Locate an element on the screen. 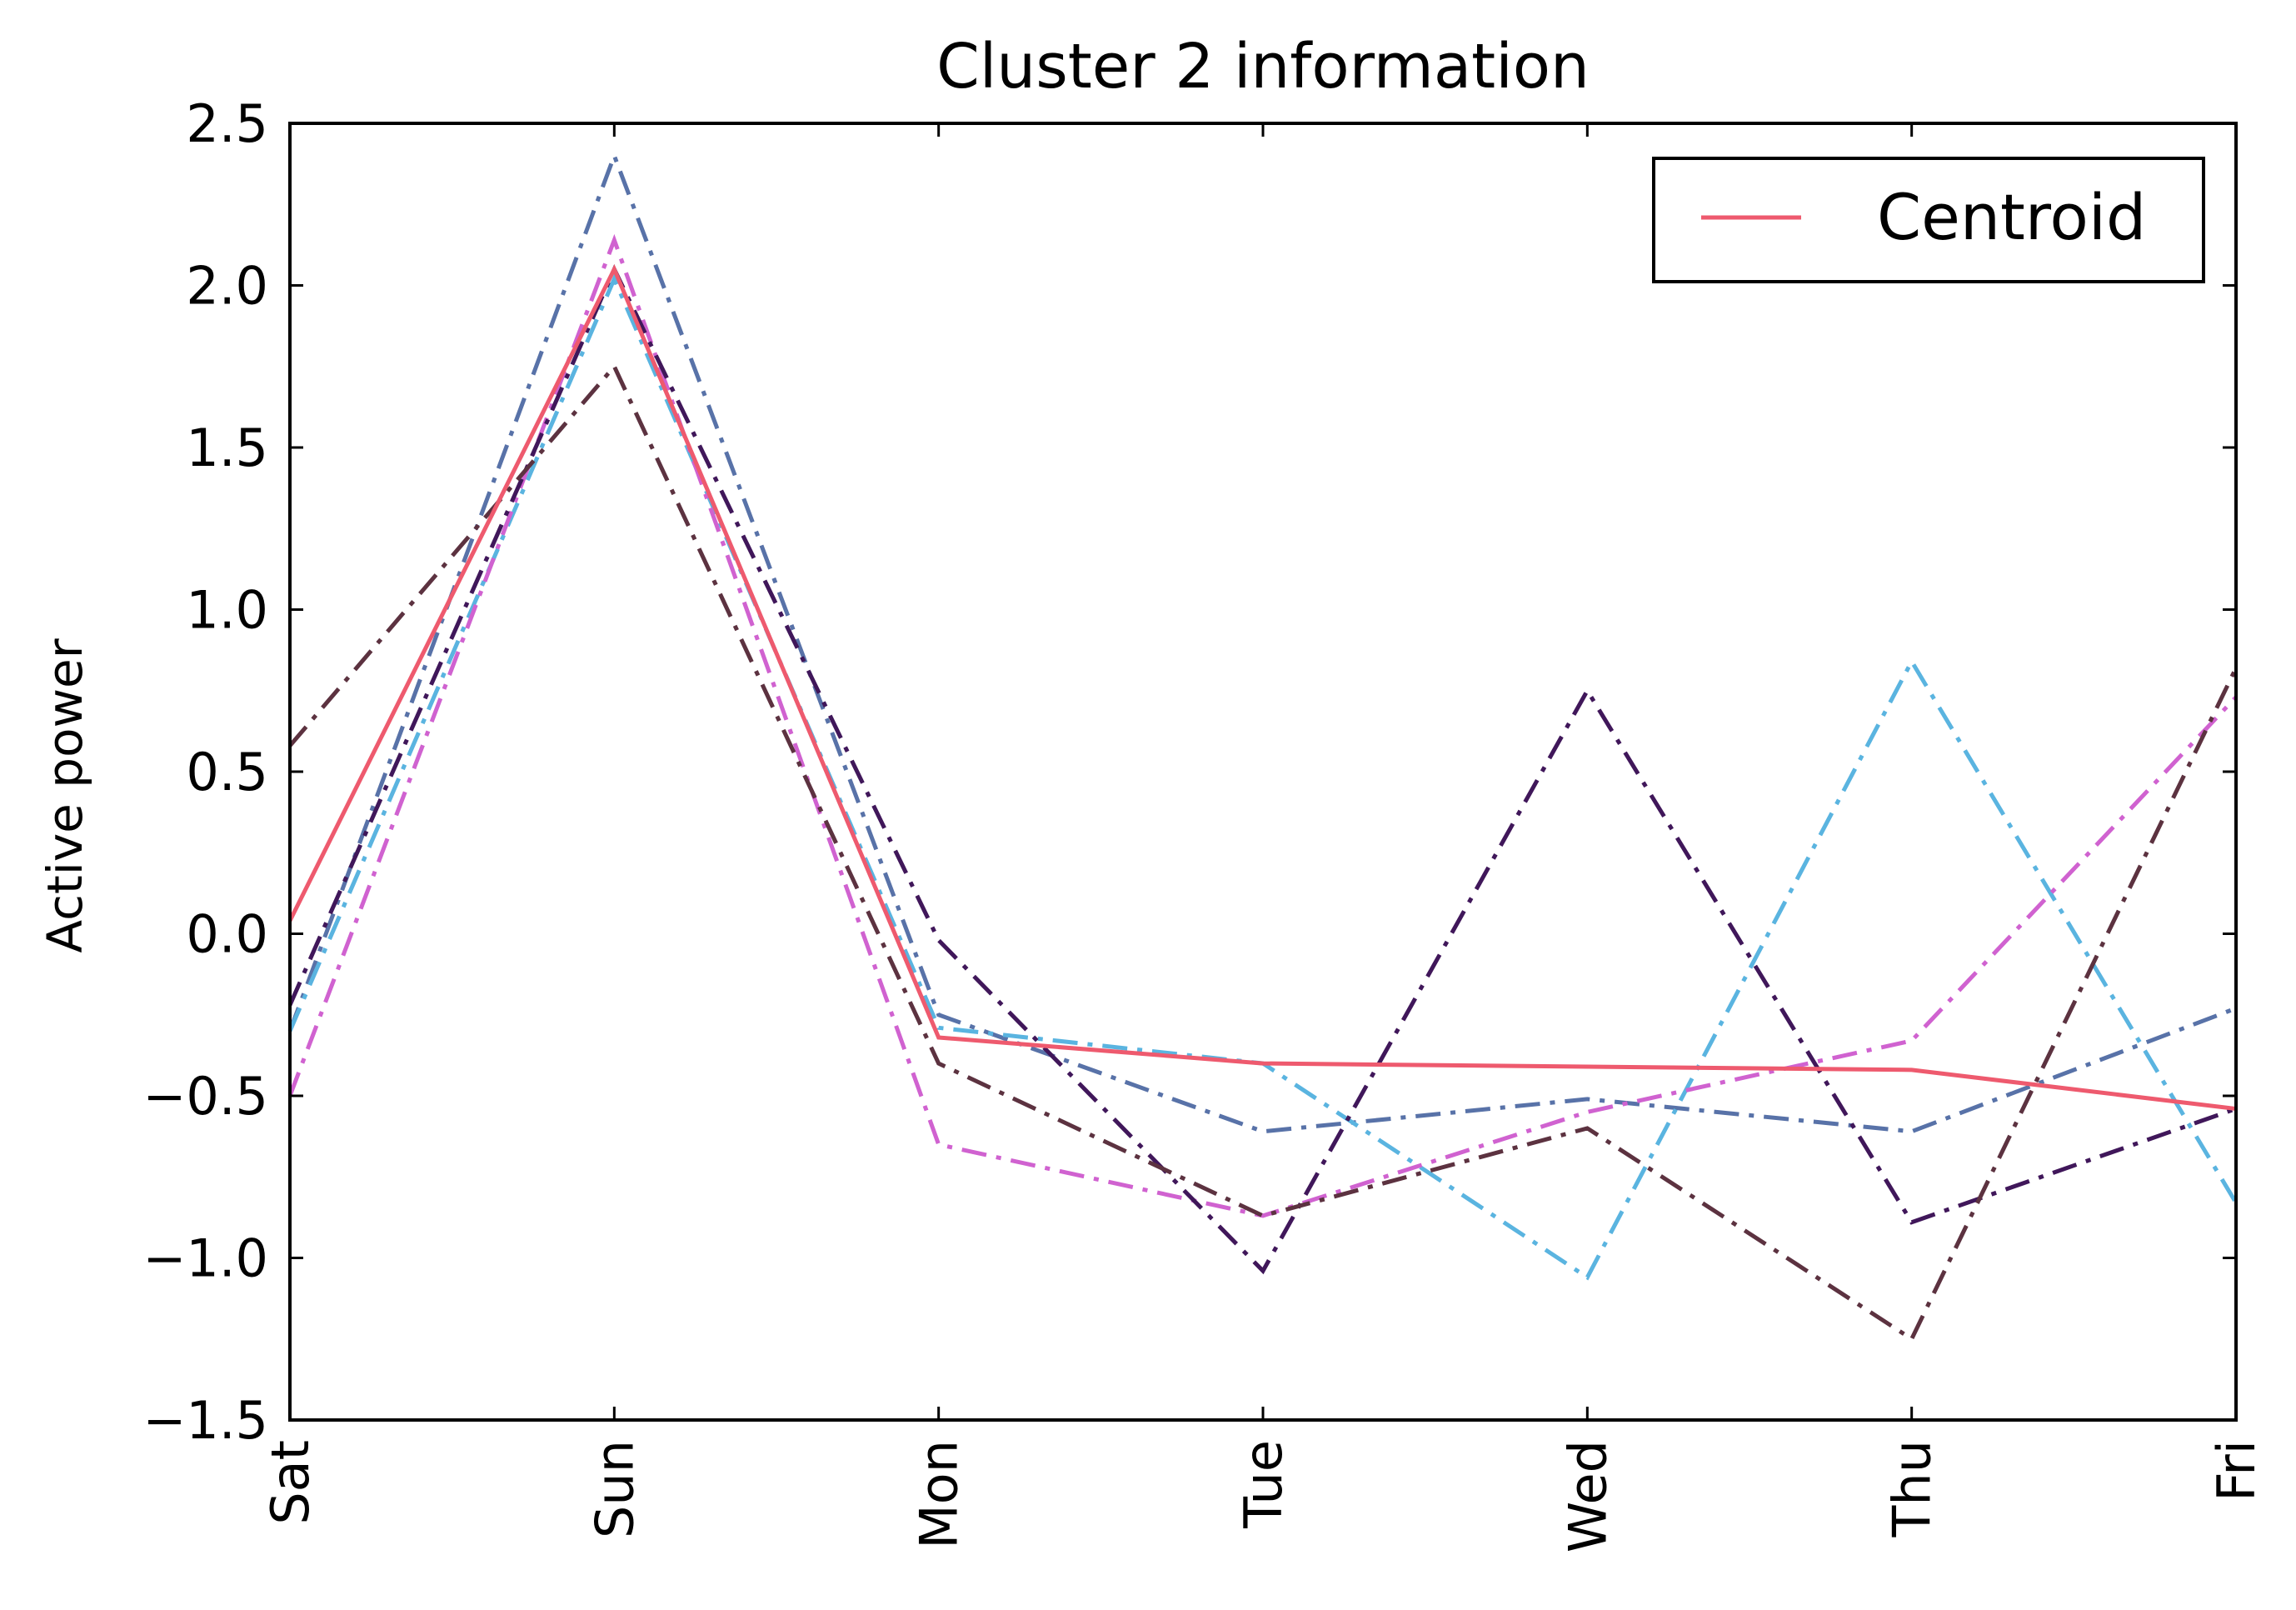 The height and width of the screenshot is (1610, 2296). y-tick-label: −1.0 is located at coordinates (205, 1258).